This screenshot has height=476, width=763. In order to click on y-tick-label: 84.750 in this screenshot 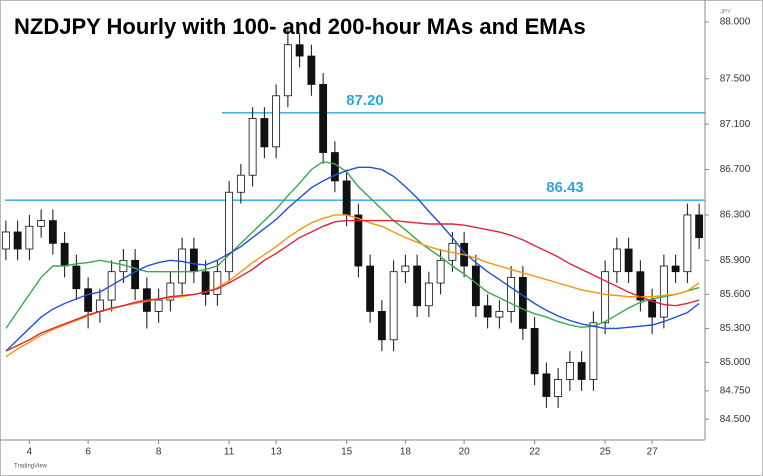, I will do `click(735, 390)`.